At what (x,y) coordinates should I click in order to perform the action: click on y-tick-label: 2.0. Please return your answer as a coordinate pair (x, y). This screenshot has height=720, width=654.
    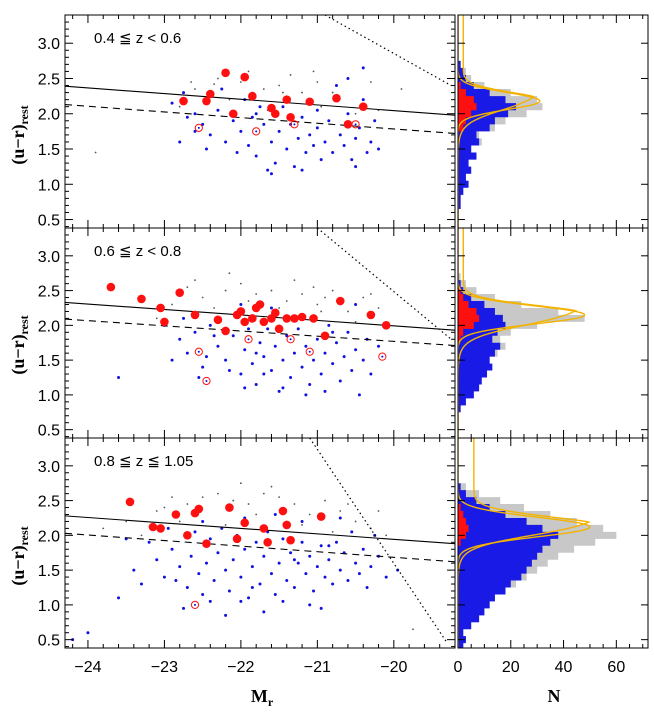
    Looking at the image, I should click on (49, 115).